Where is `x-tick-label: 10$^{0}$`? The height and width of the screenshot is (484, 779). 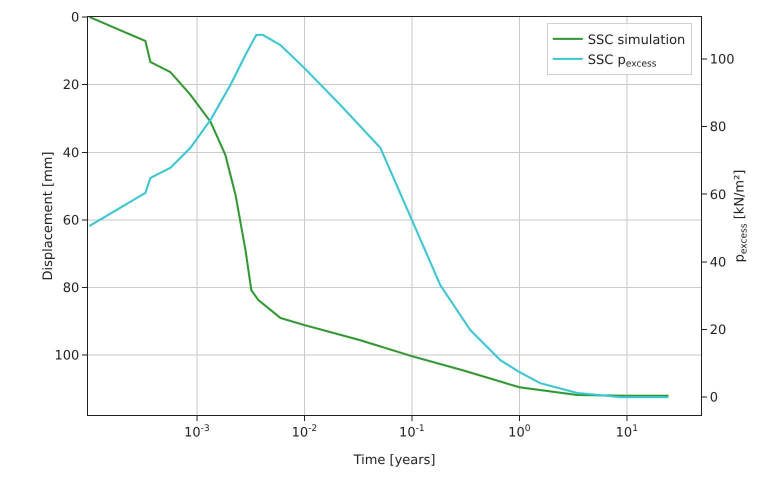 x-tick-label: 10$^{0}$ is located at coordinates (519, 432).